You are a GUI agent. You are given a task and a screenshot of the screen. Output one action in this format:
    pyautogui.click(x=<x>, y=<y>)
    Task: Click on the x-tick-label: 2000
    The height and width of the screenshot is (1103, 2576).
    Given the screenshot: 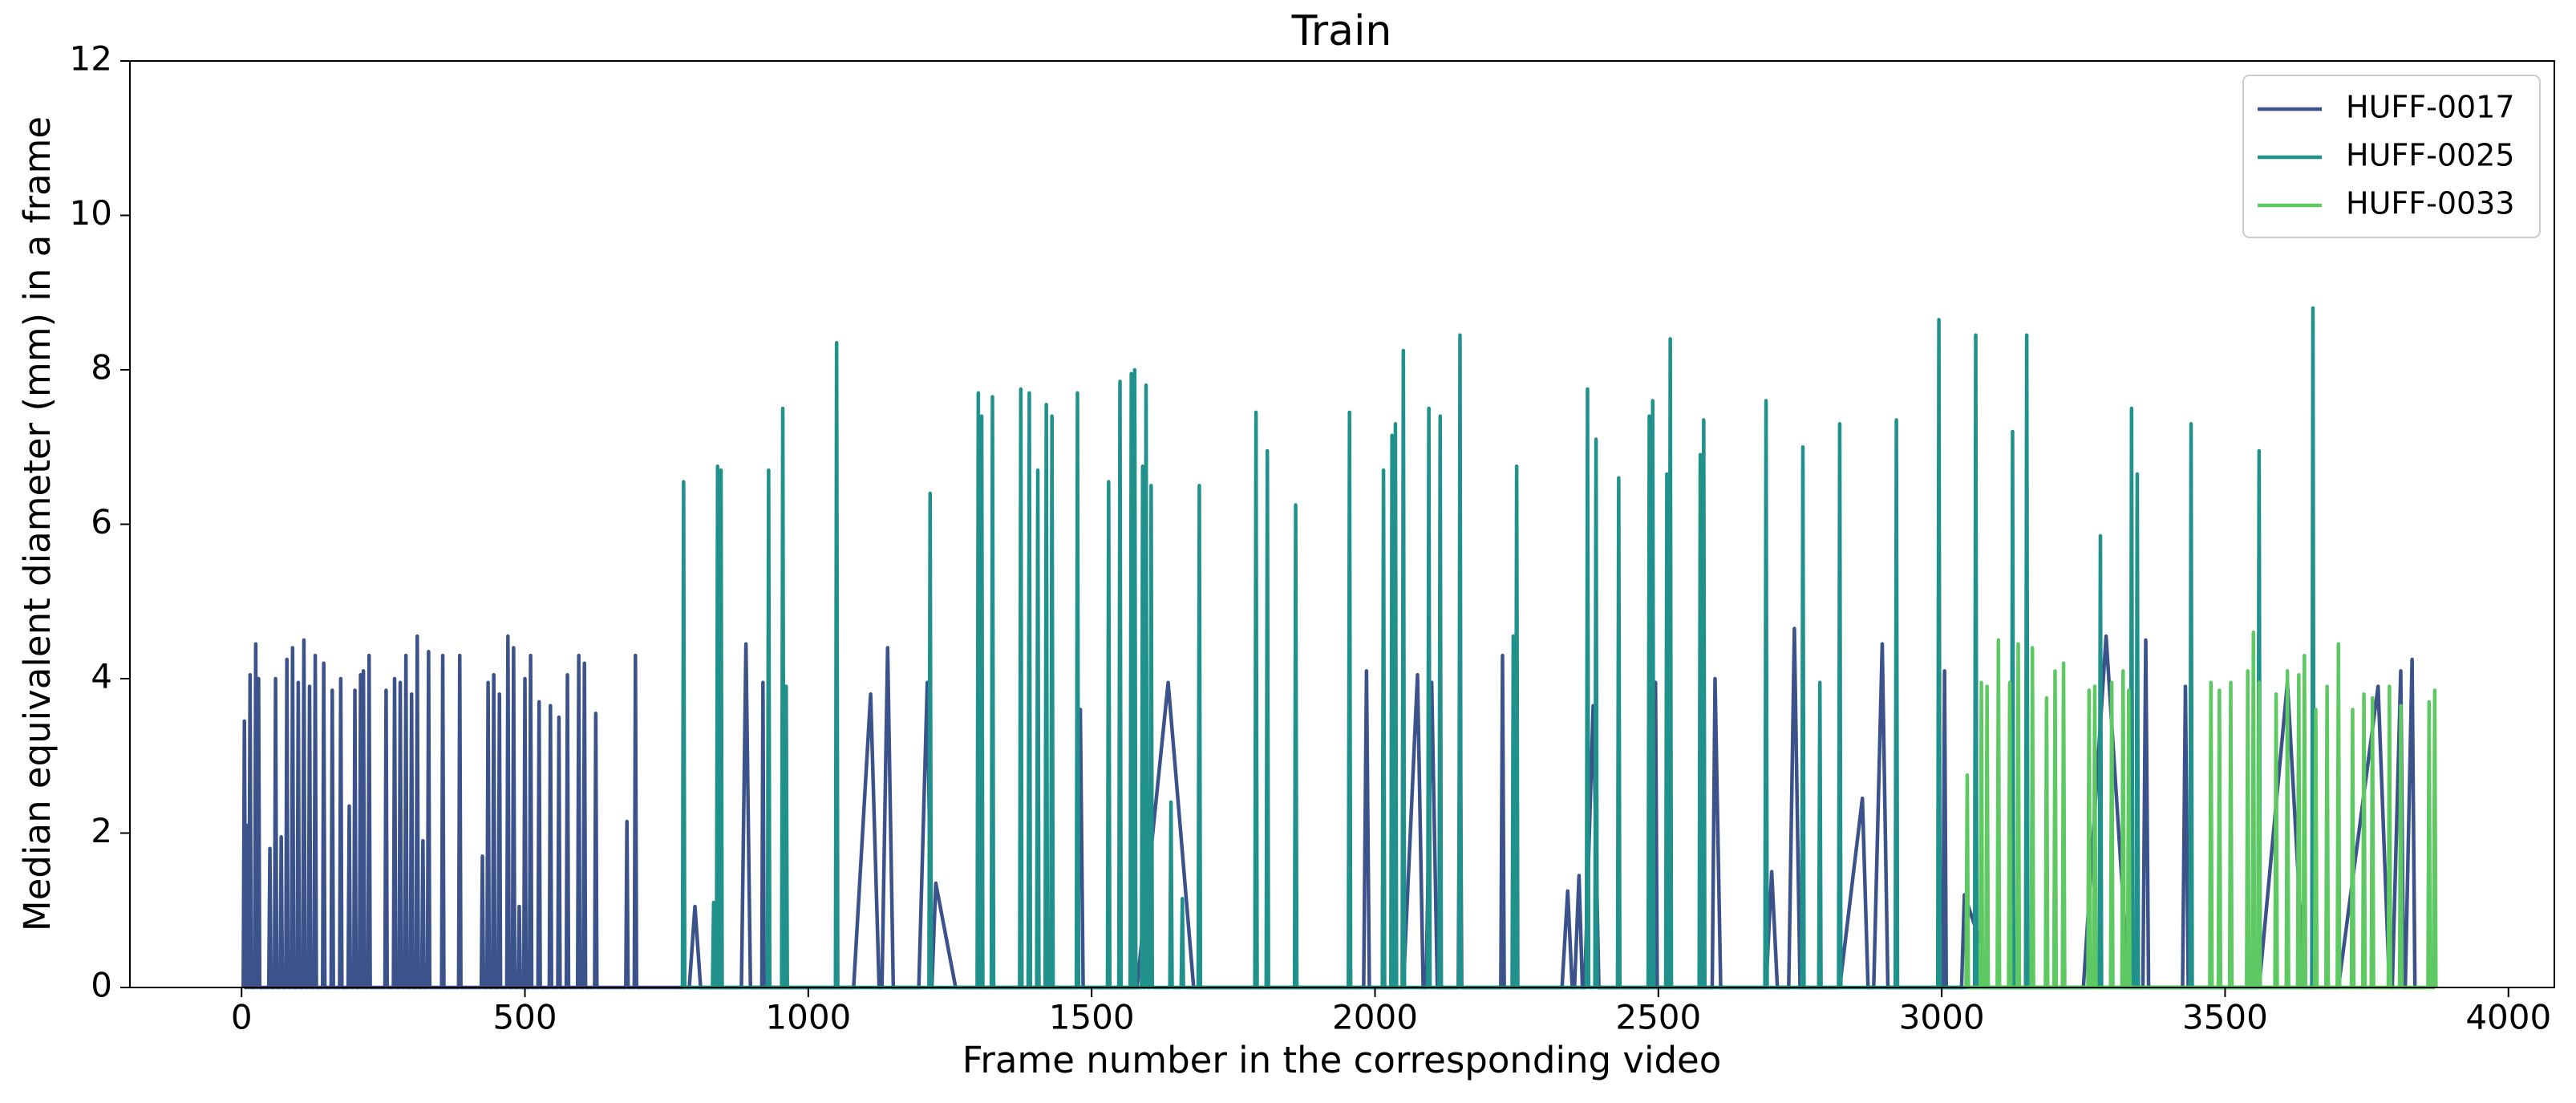 What is the action you would take?
    pyautogui.click(x=1375, y=1017)
    